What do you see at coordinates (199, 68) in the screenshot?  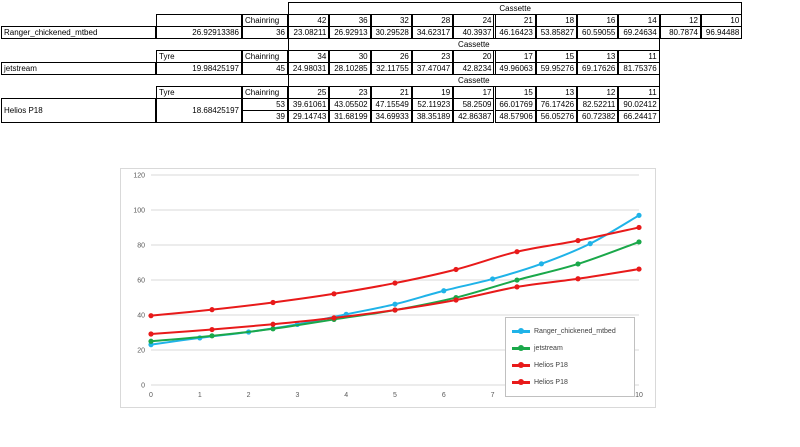 I see `tyre-value: 19.98425197` at bounding box center [199, 68].